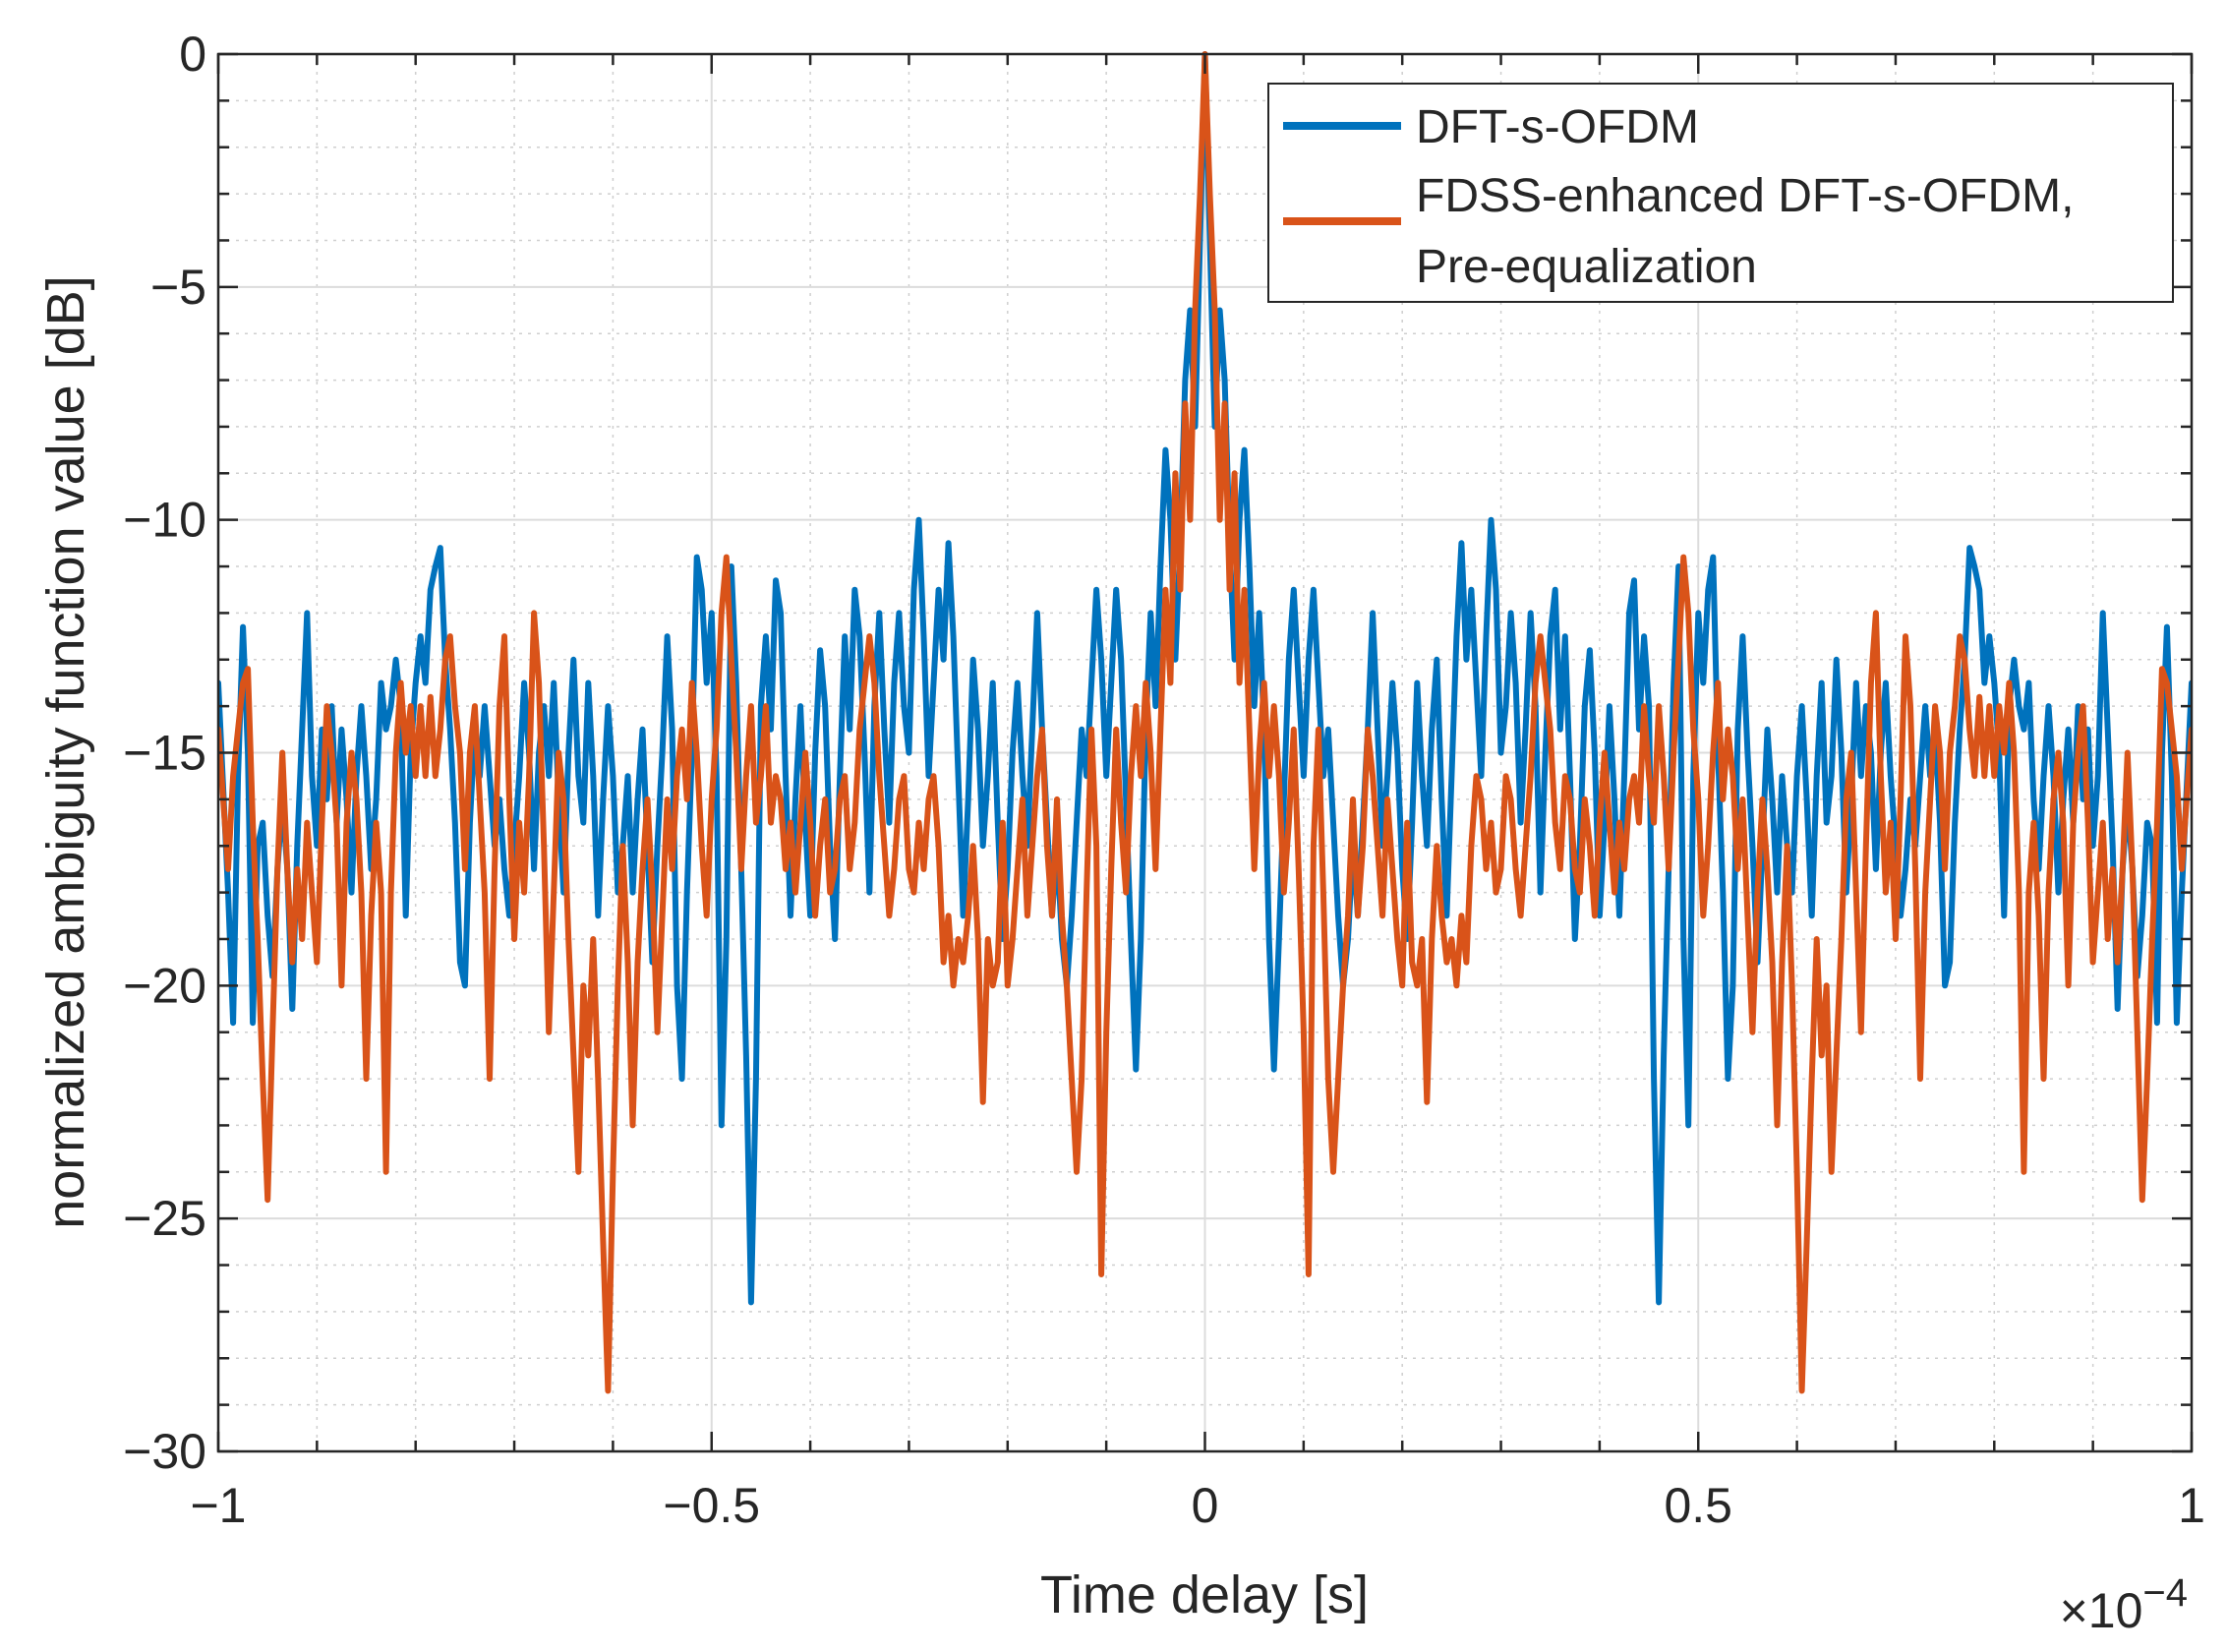 This screenshot has height=1652, width=2227. I want to click on legend-label-fdss-enhanced-line1: FDSS-enhanced DFT-s-OFDM,, so click(1745, 196).